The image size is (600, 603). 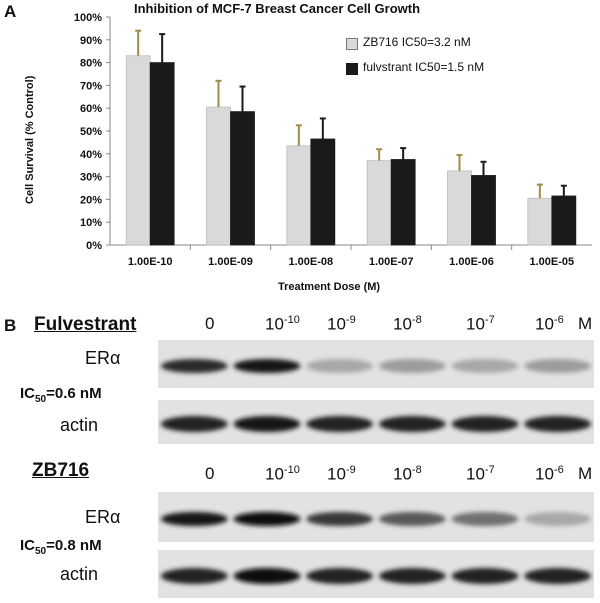 I want to click on blot2-ic50: IC50=0.8 nM, so click(x=61, y=547).